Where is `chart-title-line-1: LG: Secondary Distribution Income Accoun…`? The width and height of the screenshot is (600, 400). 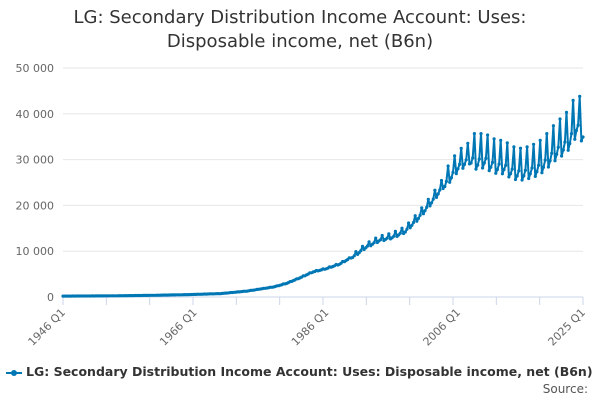
chart-title-line-1: LG: Secondary Distribution Income Accoun… is located at coordinates (300, 17).